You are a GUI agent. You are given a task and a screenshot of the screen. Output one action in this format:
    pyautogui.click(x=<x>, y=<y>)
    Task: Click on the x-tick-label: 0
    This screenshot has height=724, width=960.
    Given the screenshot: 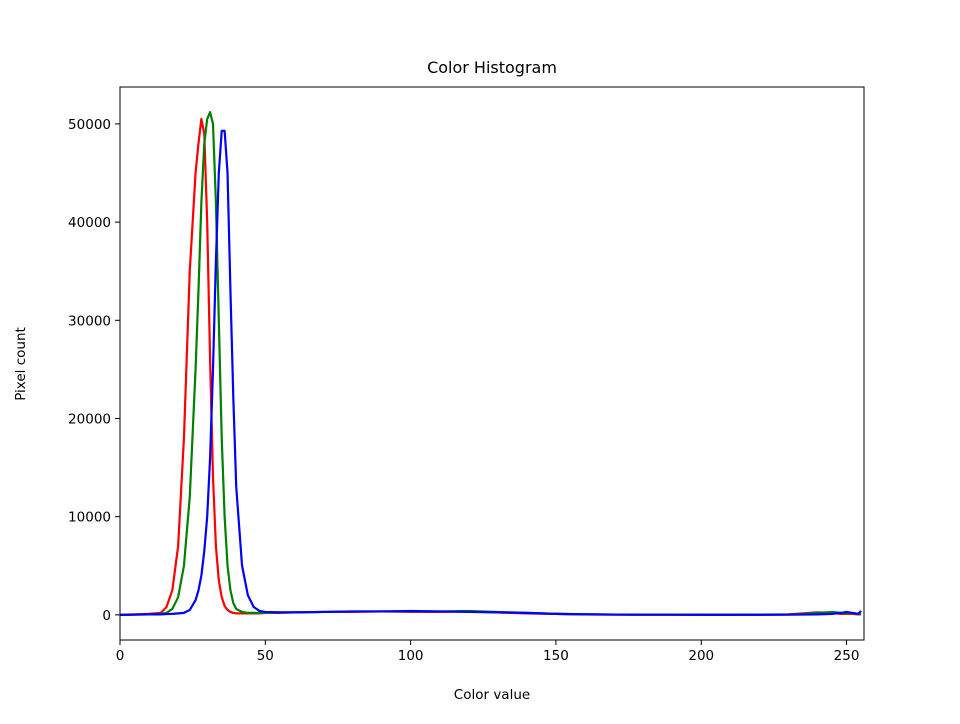 What is the action you would take?
    pyautogui.click(x=120, y=656)
    